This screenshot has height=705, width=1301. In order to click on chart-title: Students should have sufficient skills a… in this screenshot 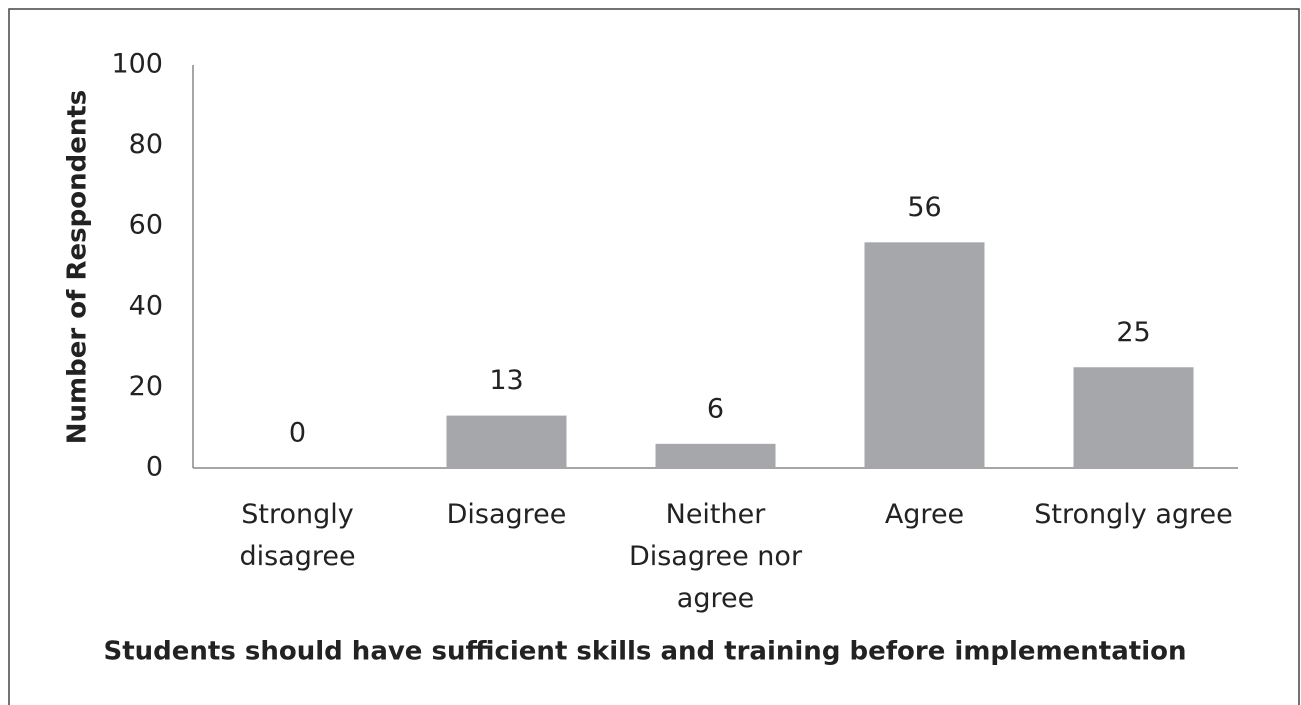, I will do `click(645, 652)`.